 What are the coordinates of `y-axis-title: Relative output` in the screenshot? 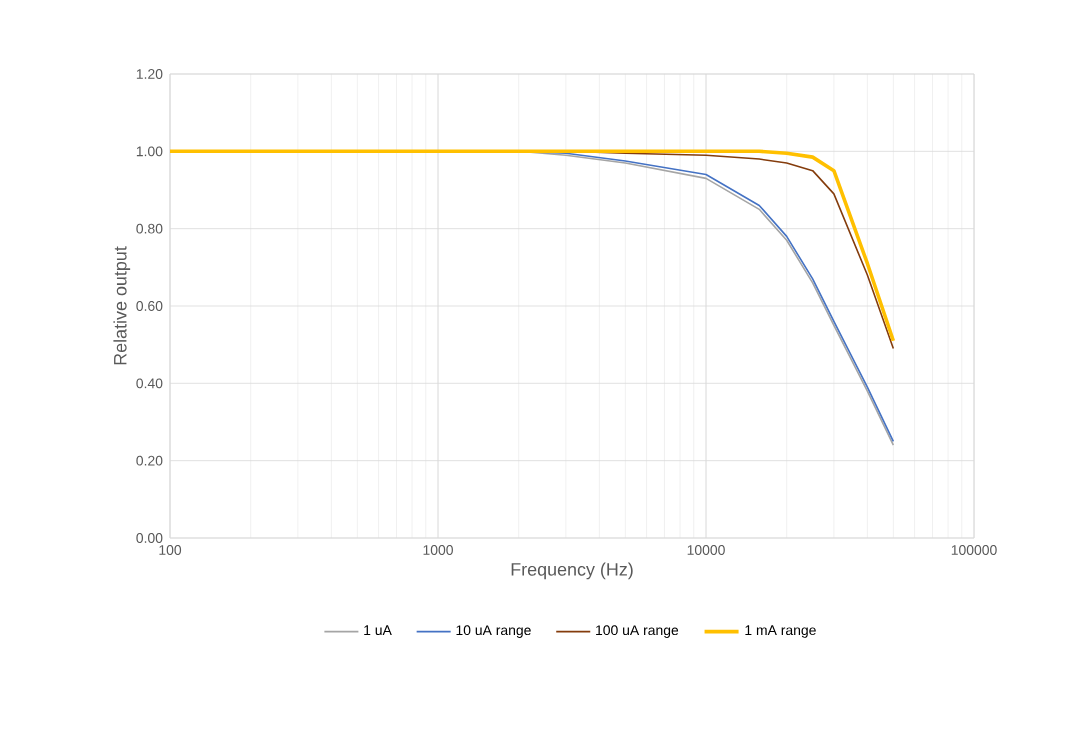 It's located at (122, 305).